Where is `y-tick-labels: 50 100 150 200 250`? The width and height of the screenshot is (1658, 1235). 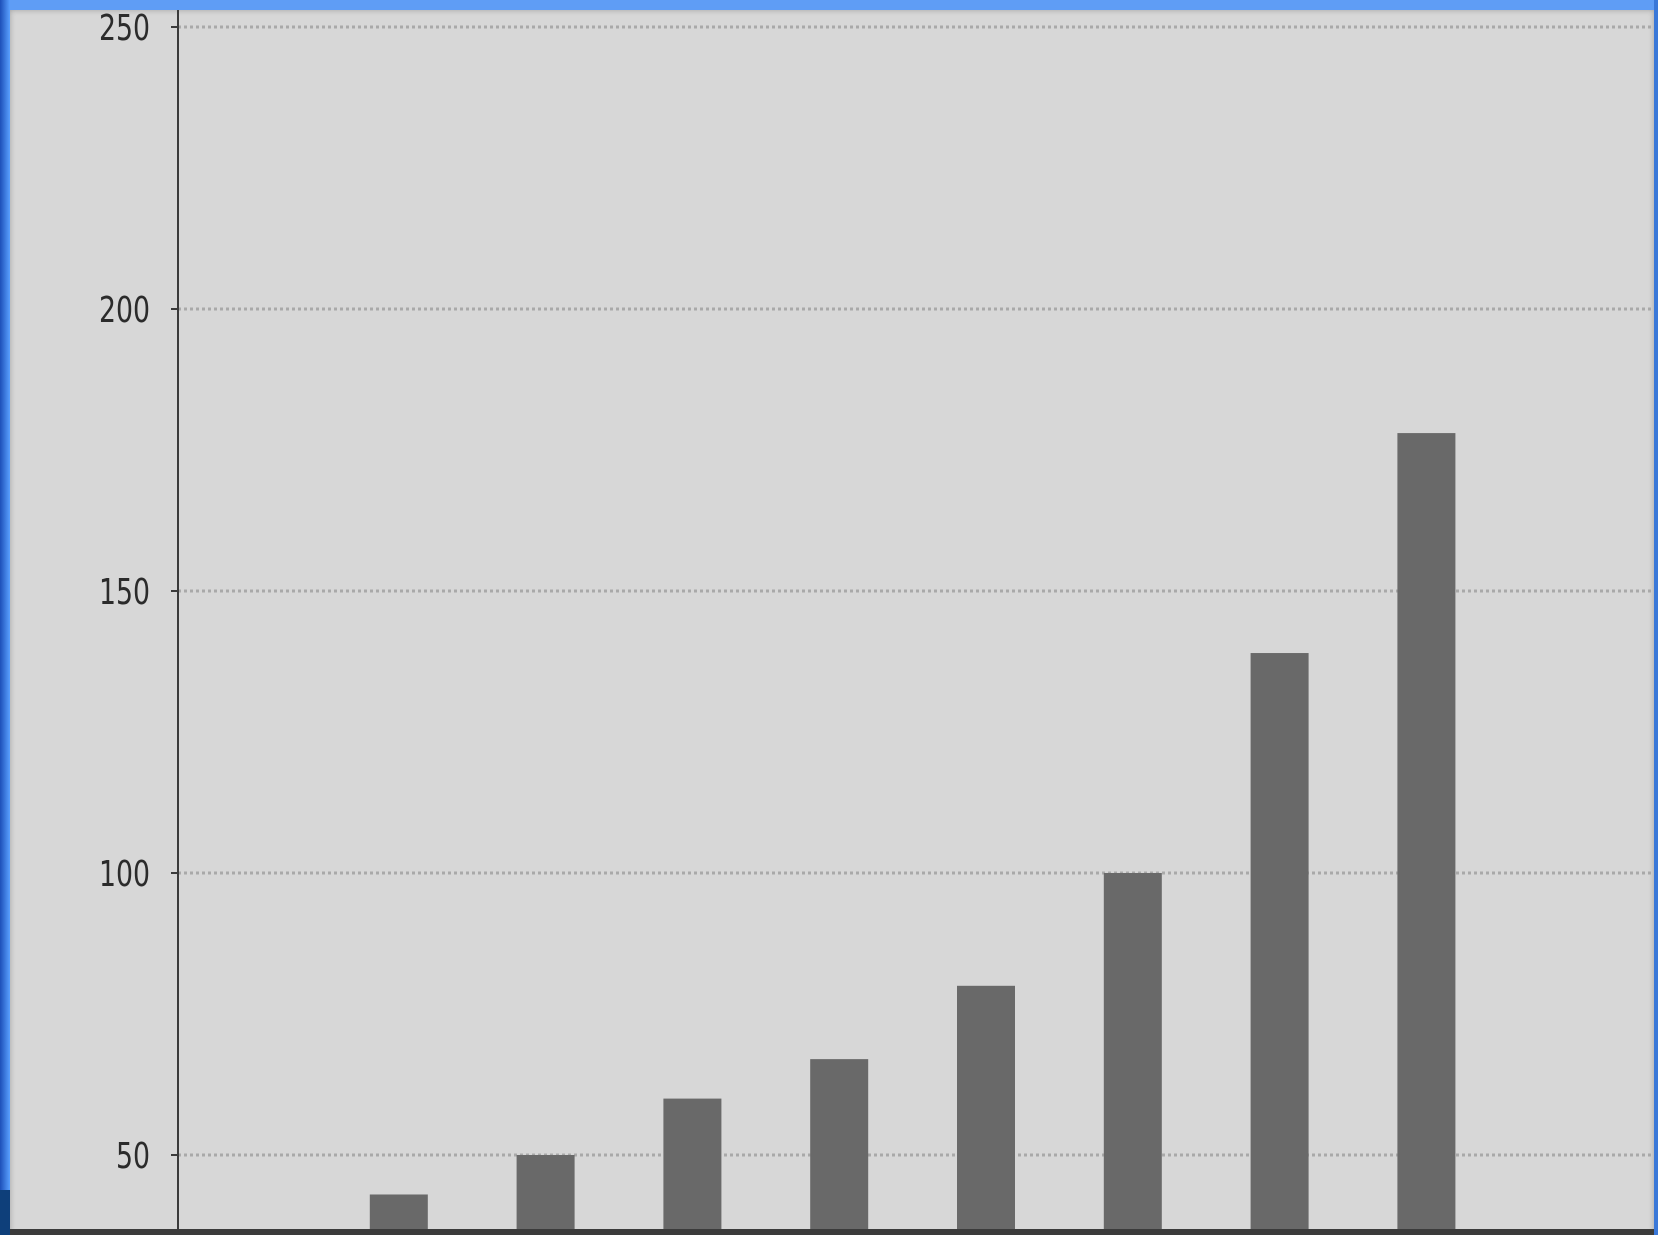 y-tick-labels: 50 100 150 200 250 is located at coordinates (124, 592).